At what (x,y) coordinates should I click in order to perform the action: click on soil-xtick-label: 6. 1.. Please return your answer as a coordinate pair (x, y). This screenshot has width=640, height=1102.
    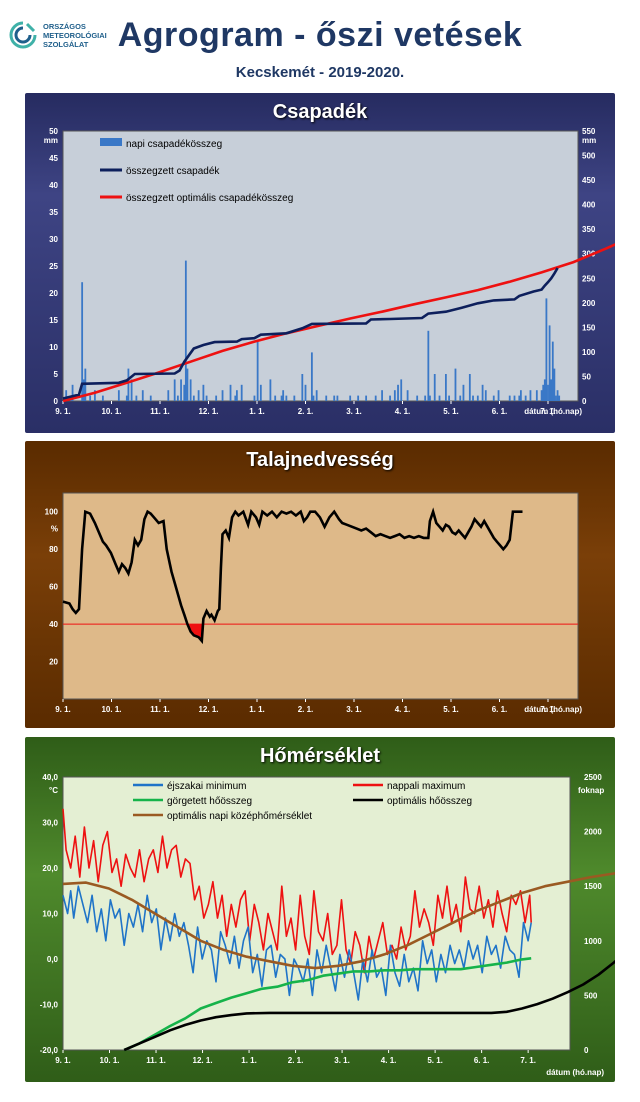
    Looking at the image, I should click on (500, 709).